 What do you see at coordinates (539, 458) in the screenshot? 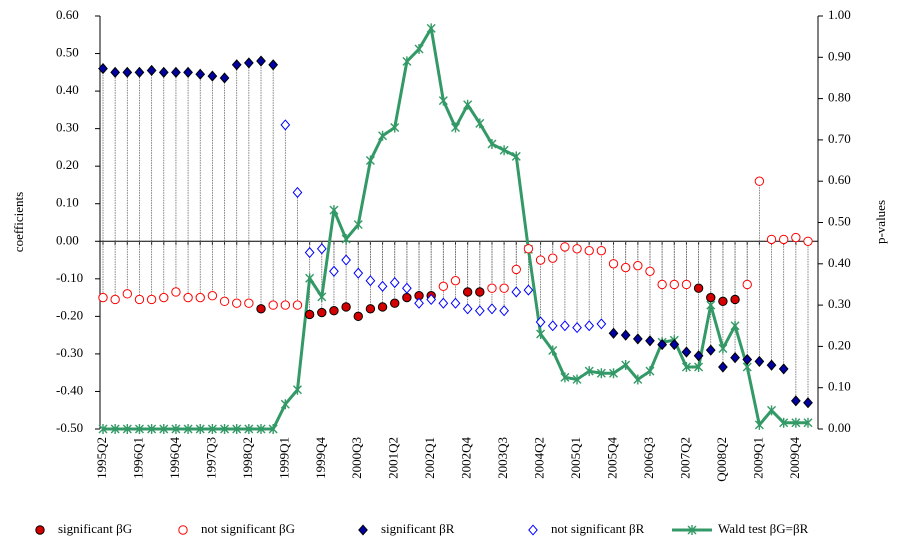
I see `x-tick-label: 2004Q2` at bounding box center [539, 458].